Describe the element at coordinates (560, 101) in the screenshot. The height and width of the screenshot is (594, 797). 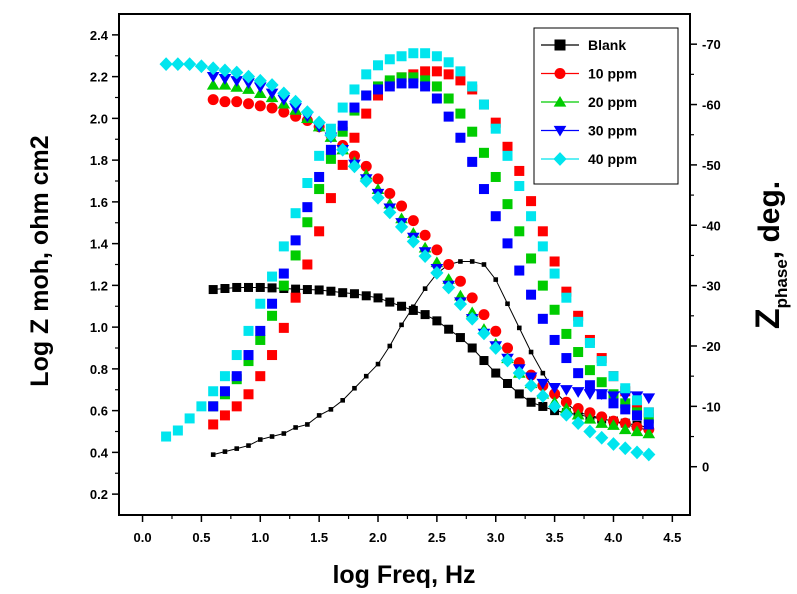
I see `legend-marker` at that location.